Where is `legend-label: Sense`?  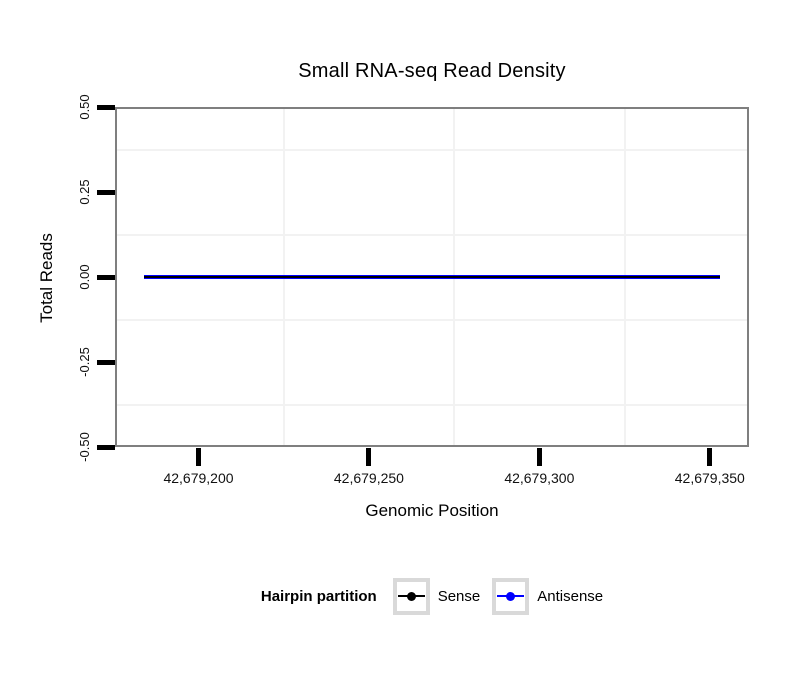
legend-label: Sense is located at coordinates (459, 596).